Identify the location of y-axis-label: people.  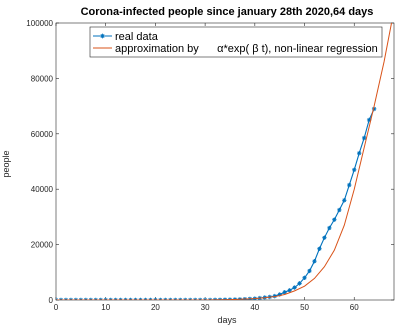
(6, 163).